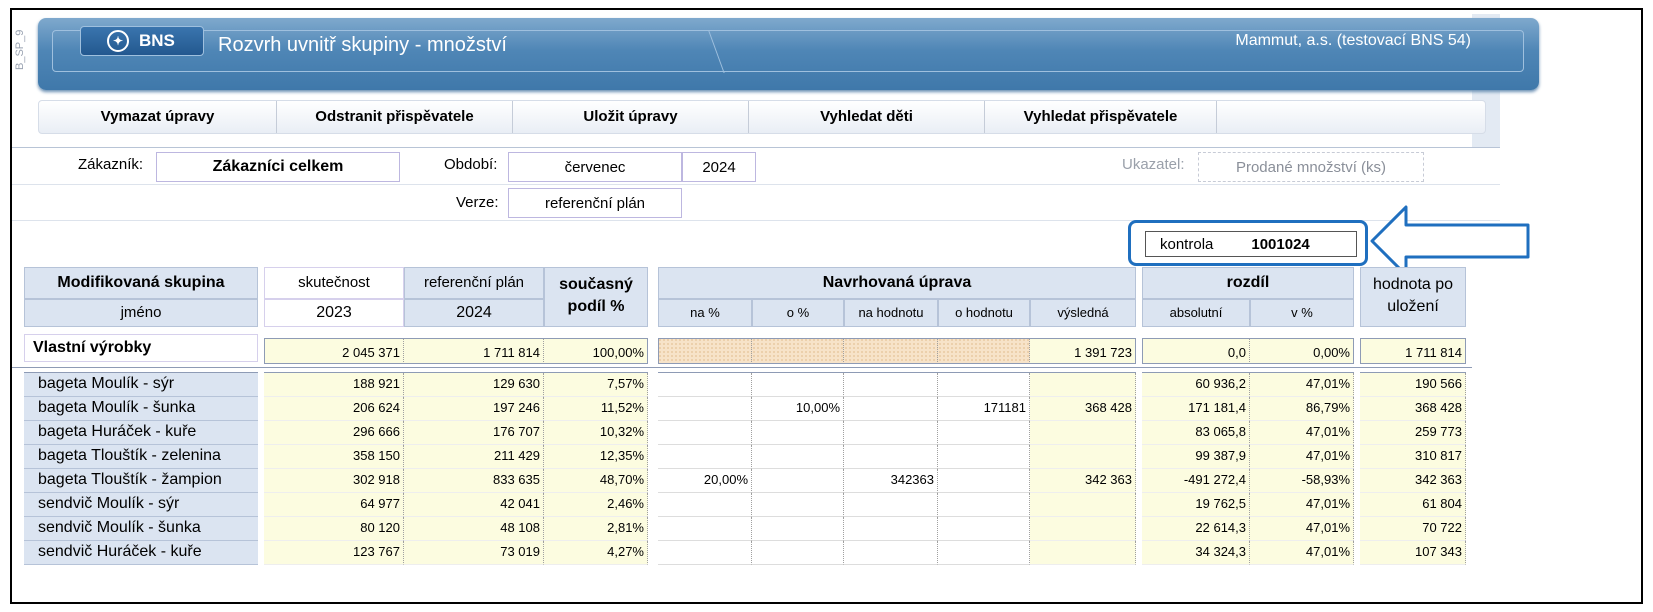 This screenshot has width=1653, height=612. I want to click on row-actual: 123 767, so click(334, 553).